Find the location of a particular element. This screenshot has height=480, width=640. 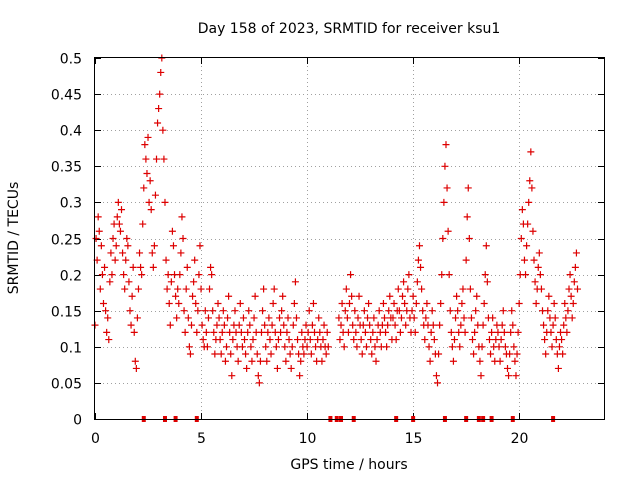

y-tick-label: 0.2 is located at coordinates (71, 277).